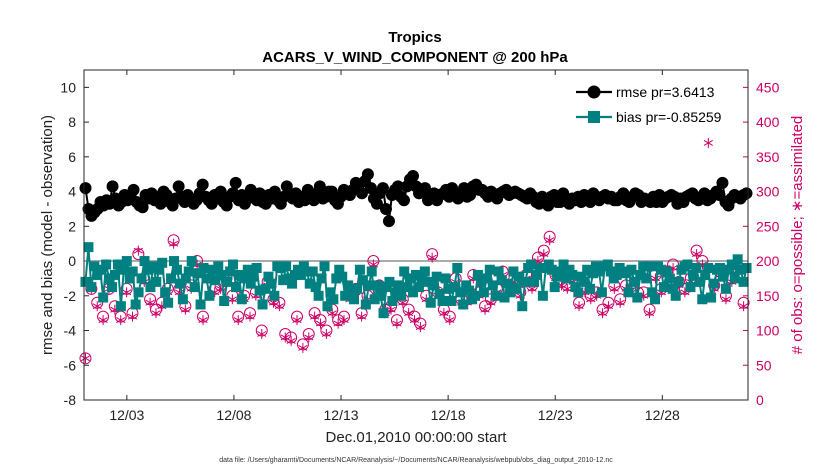 The width and height of the screenshot is (830, 470). I want to click on y-tick-label: 0, so click(72, 261).